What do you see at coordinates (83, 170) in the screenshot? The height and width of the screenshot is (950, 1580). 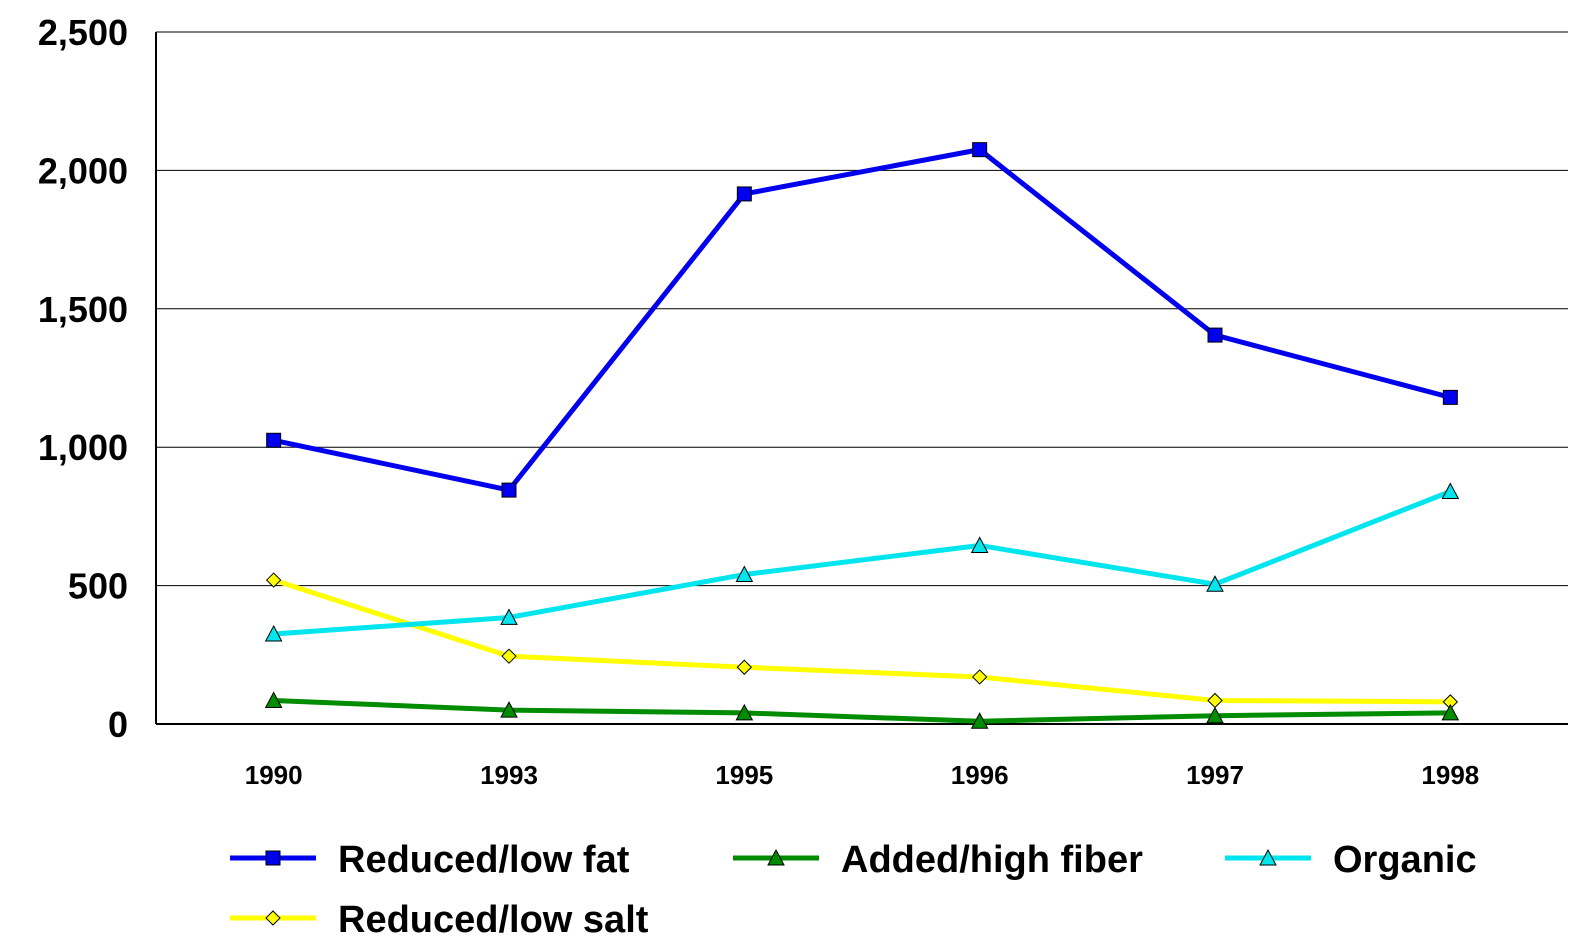 I see `y-tick-label: 2,000` at bounding box center [83, 170].